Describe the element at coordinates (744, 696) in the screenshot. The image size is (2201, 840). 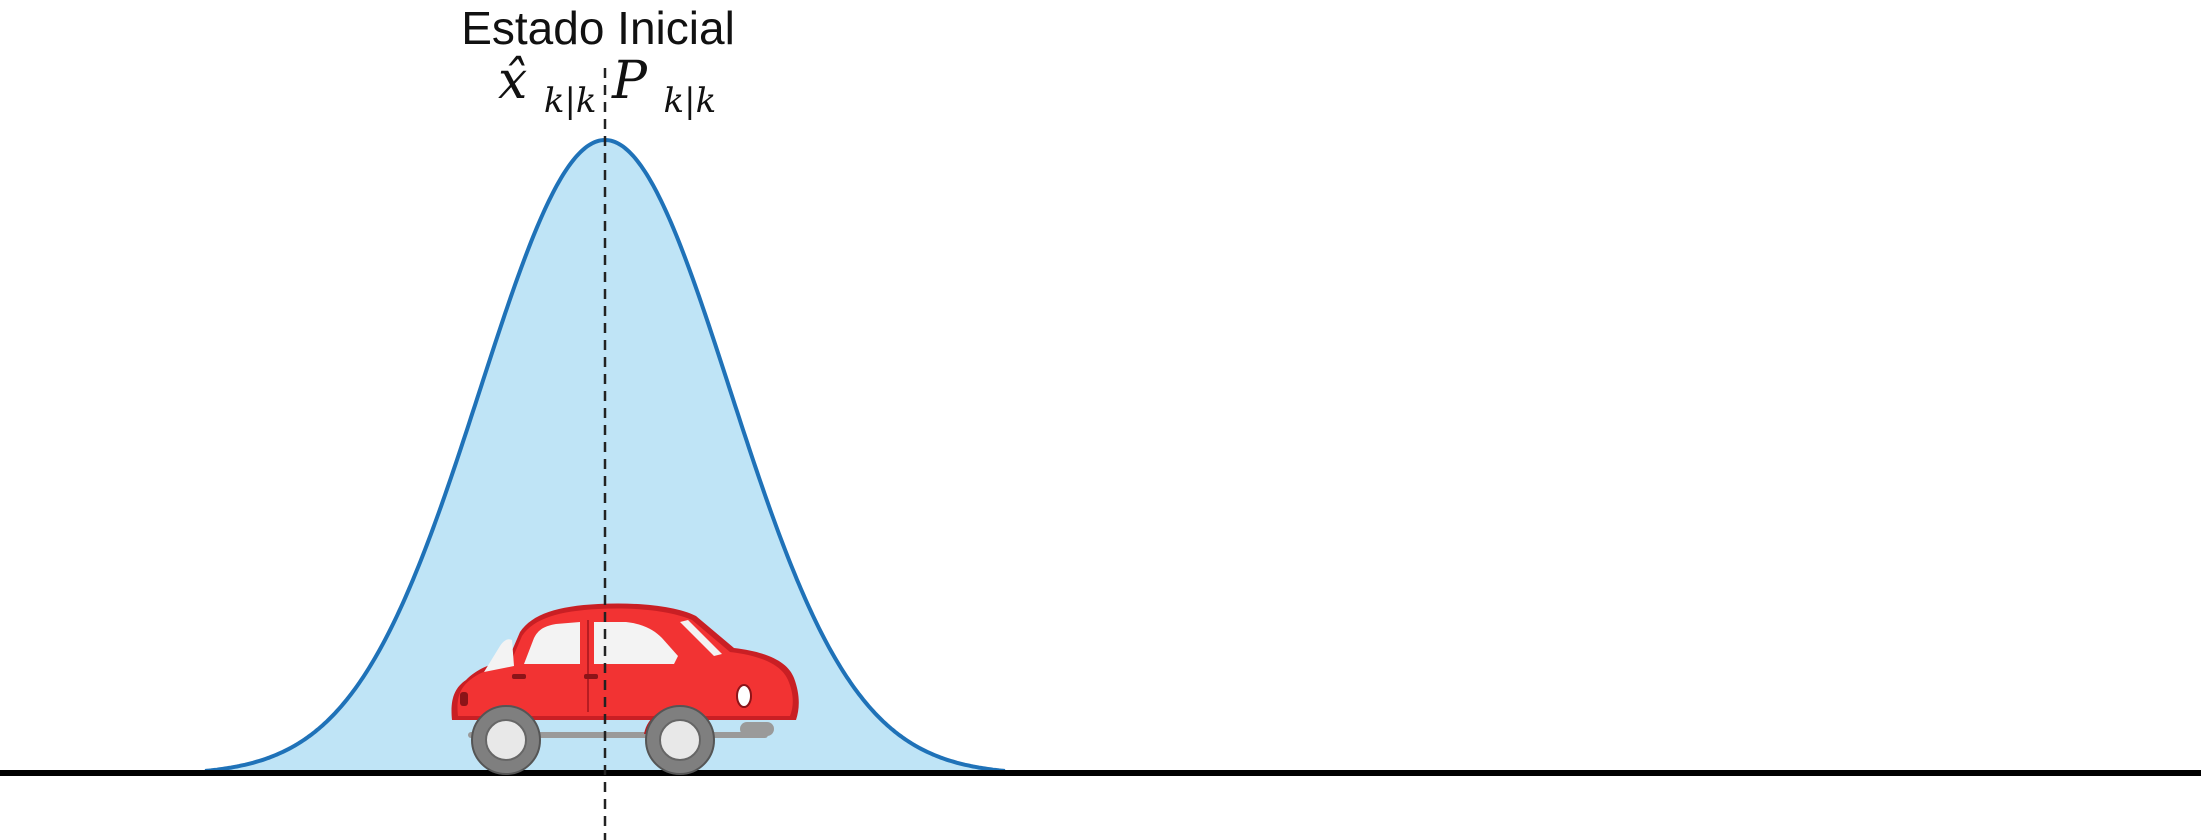
I see `car-headlight` at that location.